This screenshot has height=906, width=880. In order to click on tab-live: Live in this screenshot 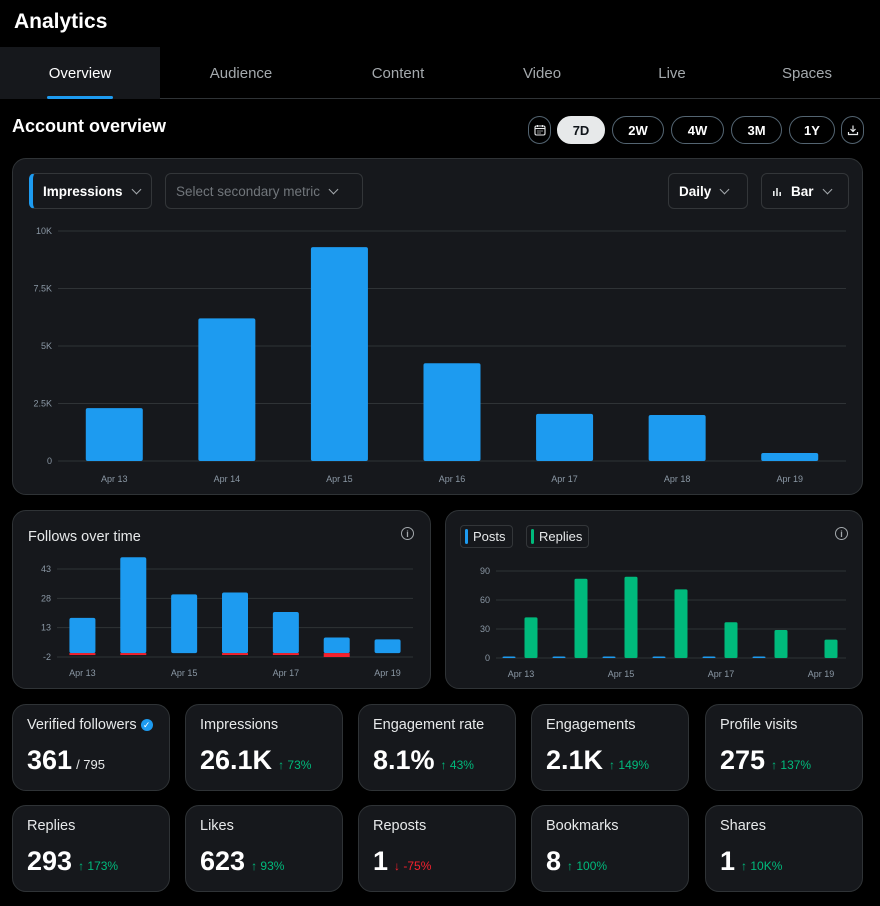, I will do `click(672, 73)`.